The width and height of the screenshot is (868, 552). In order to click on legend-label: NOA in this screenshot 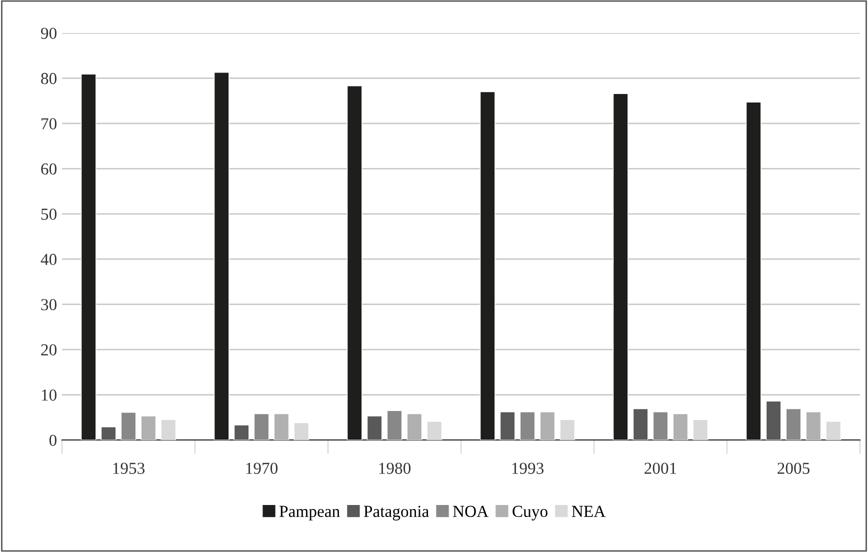, I will do `click(470, 512)`.